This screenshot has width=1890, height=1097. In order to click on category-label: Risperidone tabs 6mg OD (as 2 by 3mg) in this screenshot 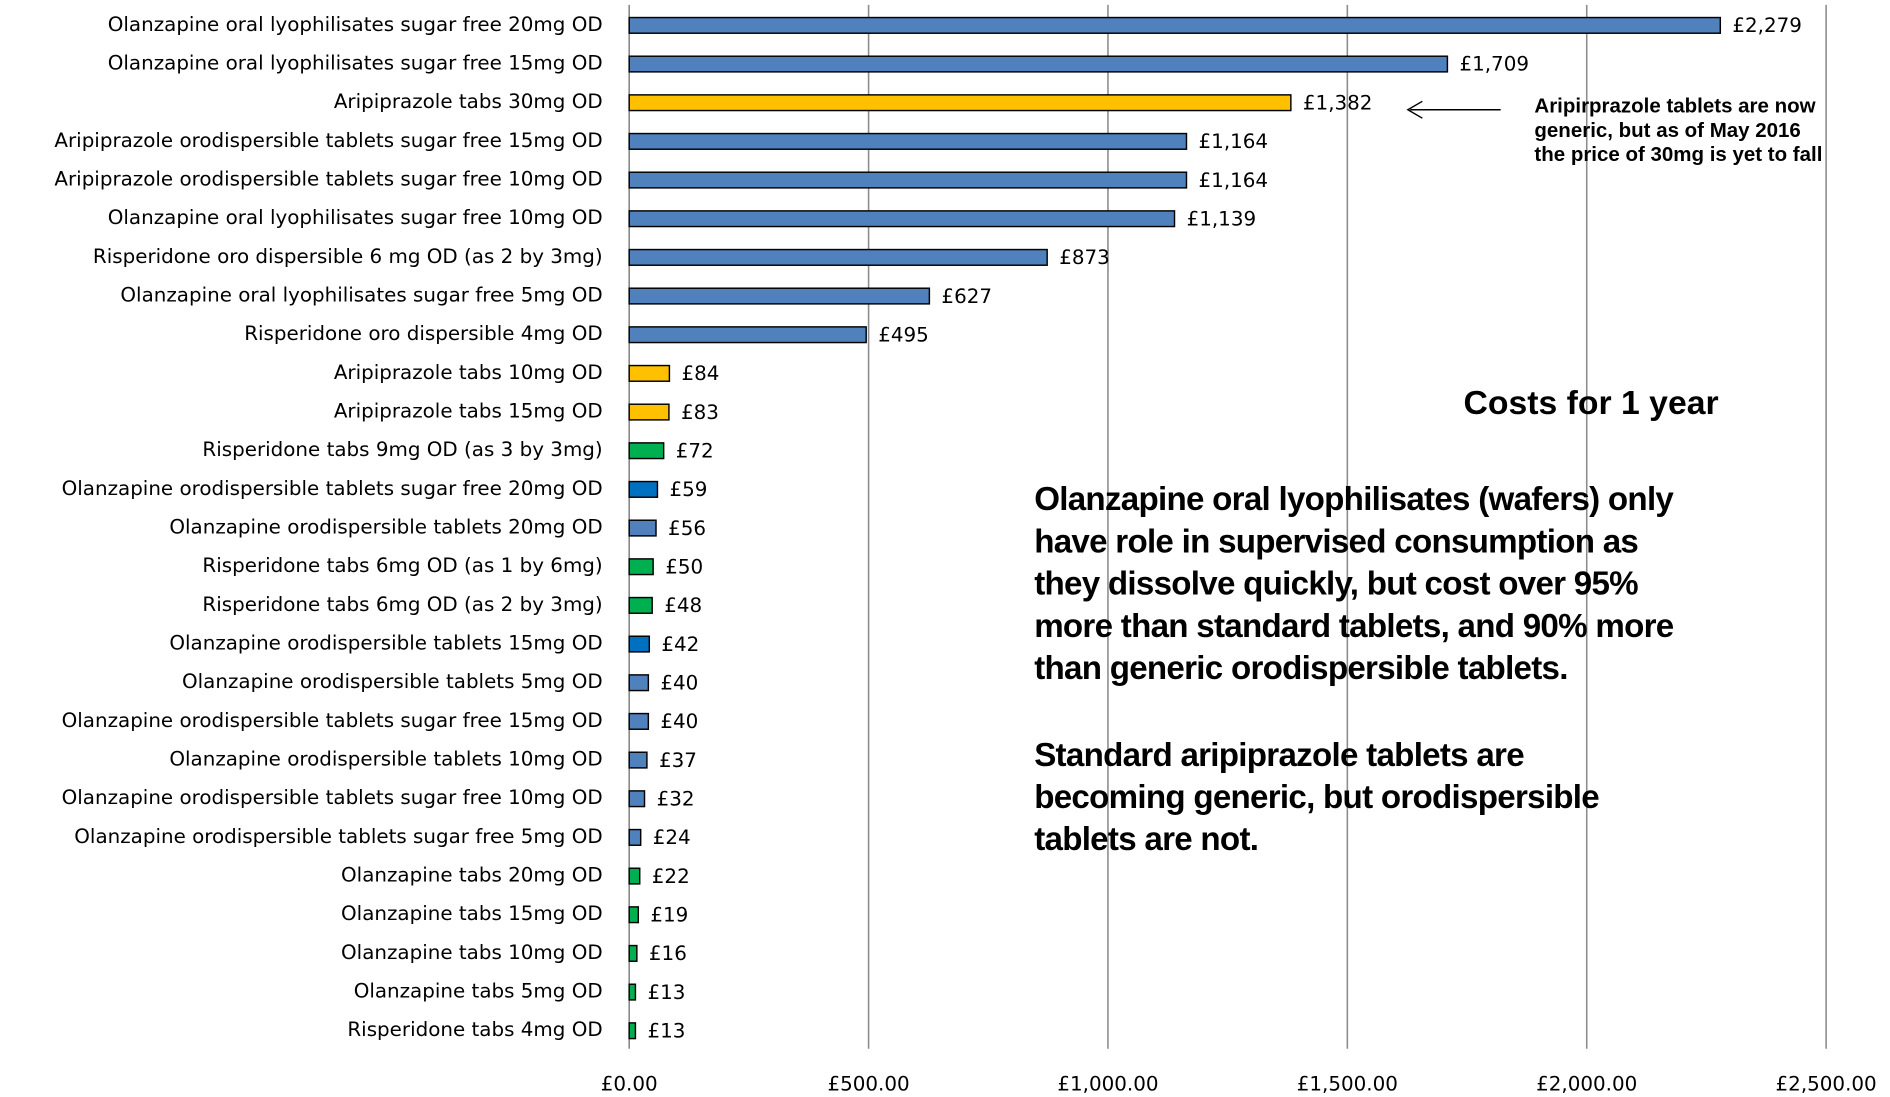, I will do `click(402, 604)`.